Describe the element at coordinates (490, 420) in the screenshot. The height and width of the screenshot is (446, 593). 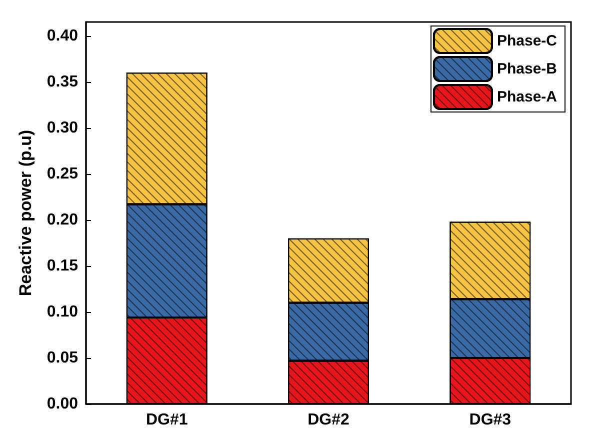
I see `x-tick-label: DG#3` at that location.